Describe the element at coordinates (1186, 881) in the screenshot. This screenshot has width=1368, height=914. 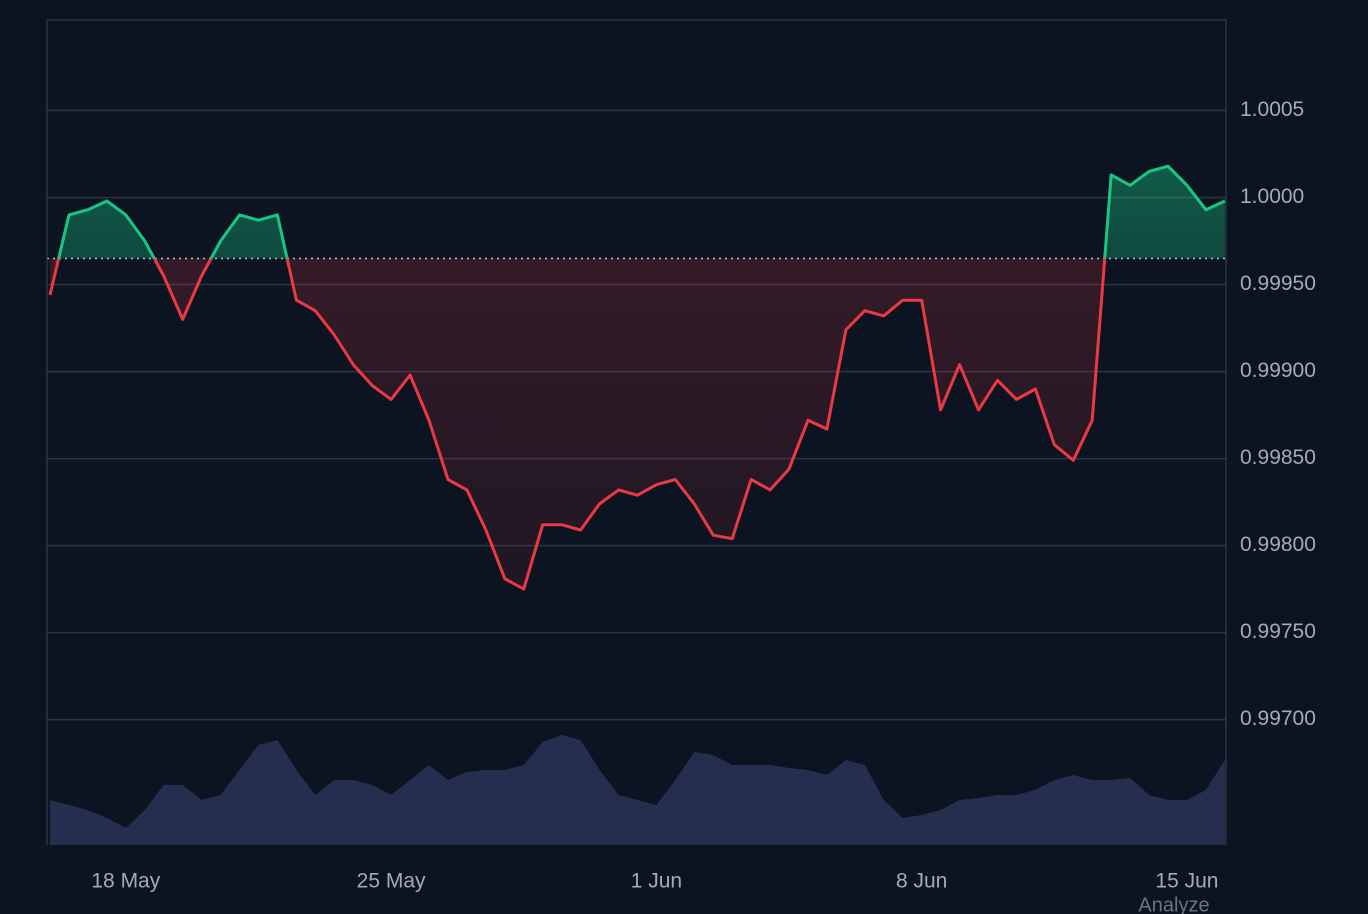
I see `x-tick-label: 15 Jun` at that location.